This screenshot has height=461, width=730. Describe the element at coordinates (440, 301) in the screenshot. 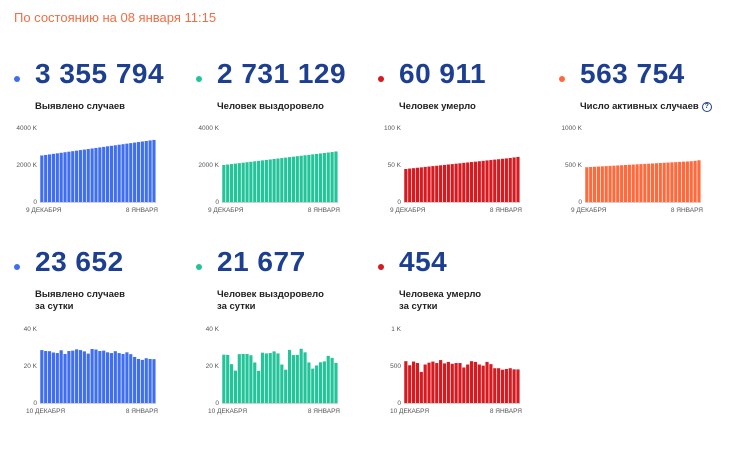

I see `stat-label: Человека умерло за сутки` at that location.